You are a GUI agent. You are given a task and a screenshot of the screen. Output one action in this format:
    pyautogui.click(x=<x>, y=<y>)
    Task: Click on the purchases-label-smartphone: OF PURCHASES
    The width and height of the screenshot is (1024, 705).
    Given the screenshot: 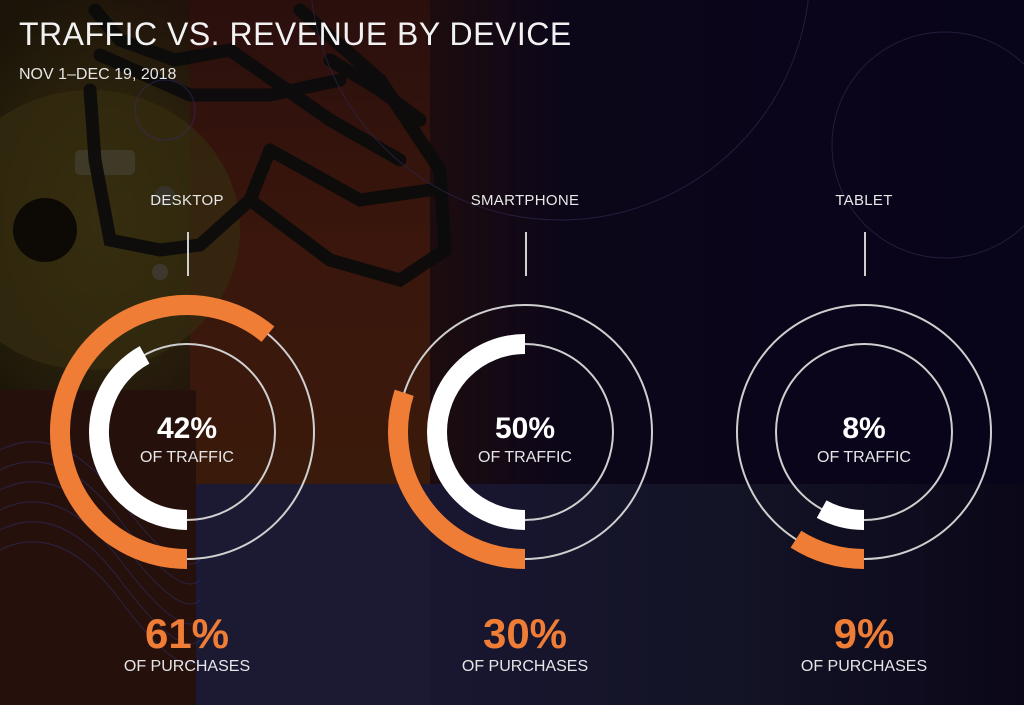 What is the action you would take?
    pyautogui.click(x=525, y=666)
    